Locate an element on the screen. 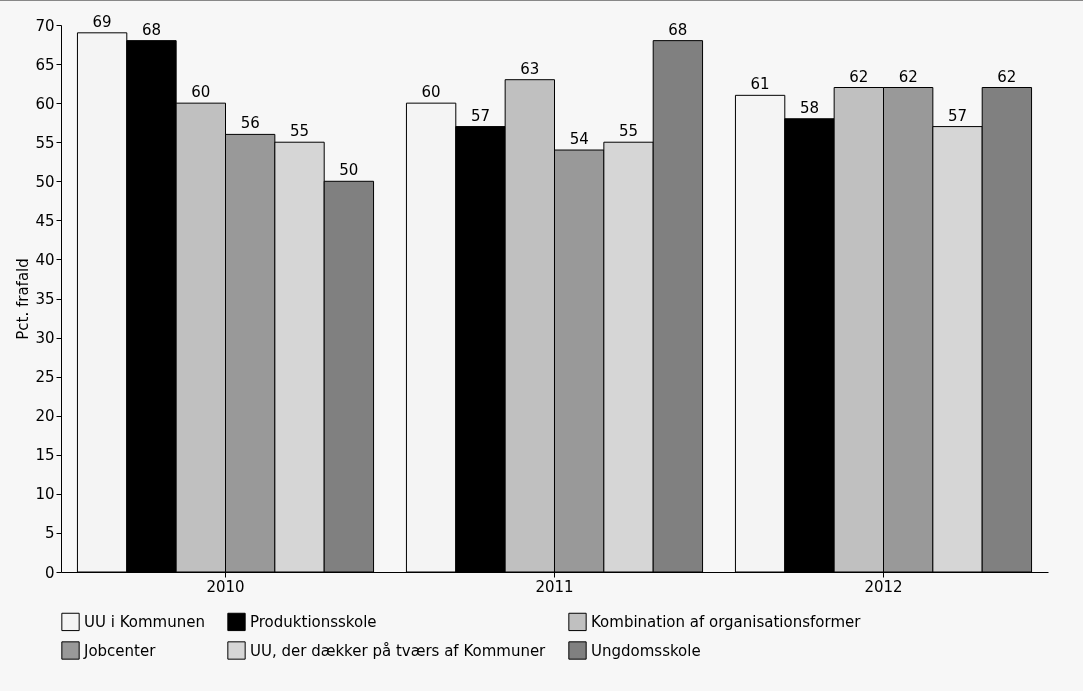 The height and width of the screenshot is (691, 1083). y-tick-label: 10 is located at coordinates (45, 494).